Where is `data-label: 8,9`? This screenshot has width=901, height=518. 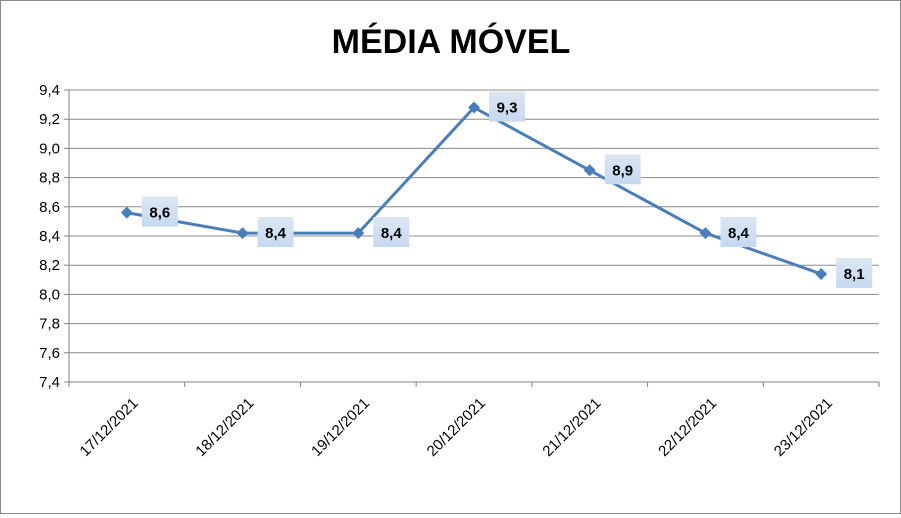 data-label: 8,9 is located at coordinates (622, 170).